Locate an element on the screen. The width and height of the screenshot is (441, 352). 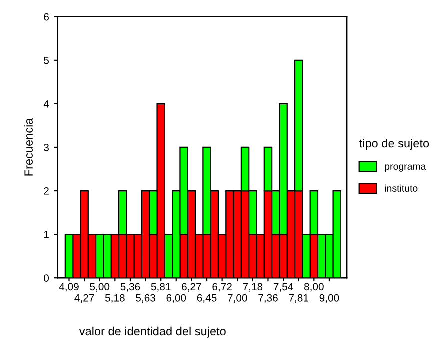
x-tick-label: 5,81 is located at coordinates (161, 287).